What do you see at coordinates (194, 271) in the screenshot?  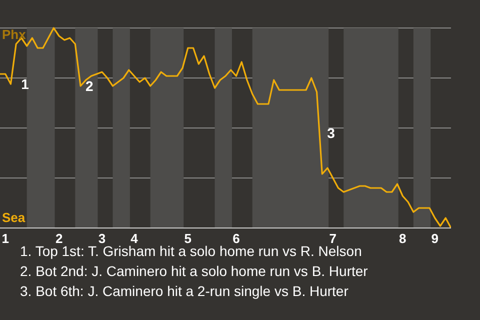 I see `text: 2. Bot 2nd: J. Caminero hit a solo home run vs B. Hurter` at bounding box center [194, 271].